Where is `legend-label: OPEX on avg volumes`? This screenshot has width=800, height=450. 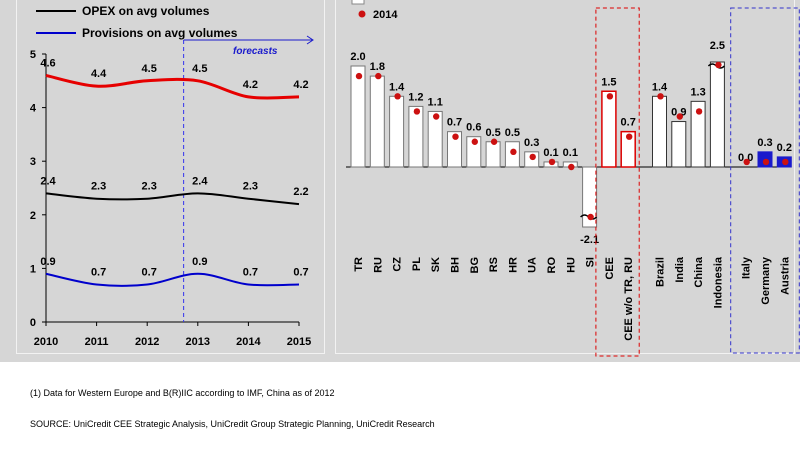 legend-label: OPEX on avg volumes is located at coordinates (146, 11).